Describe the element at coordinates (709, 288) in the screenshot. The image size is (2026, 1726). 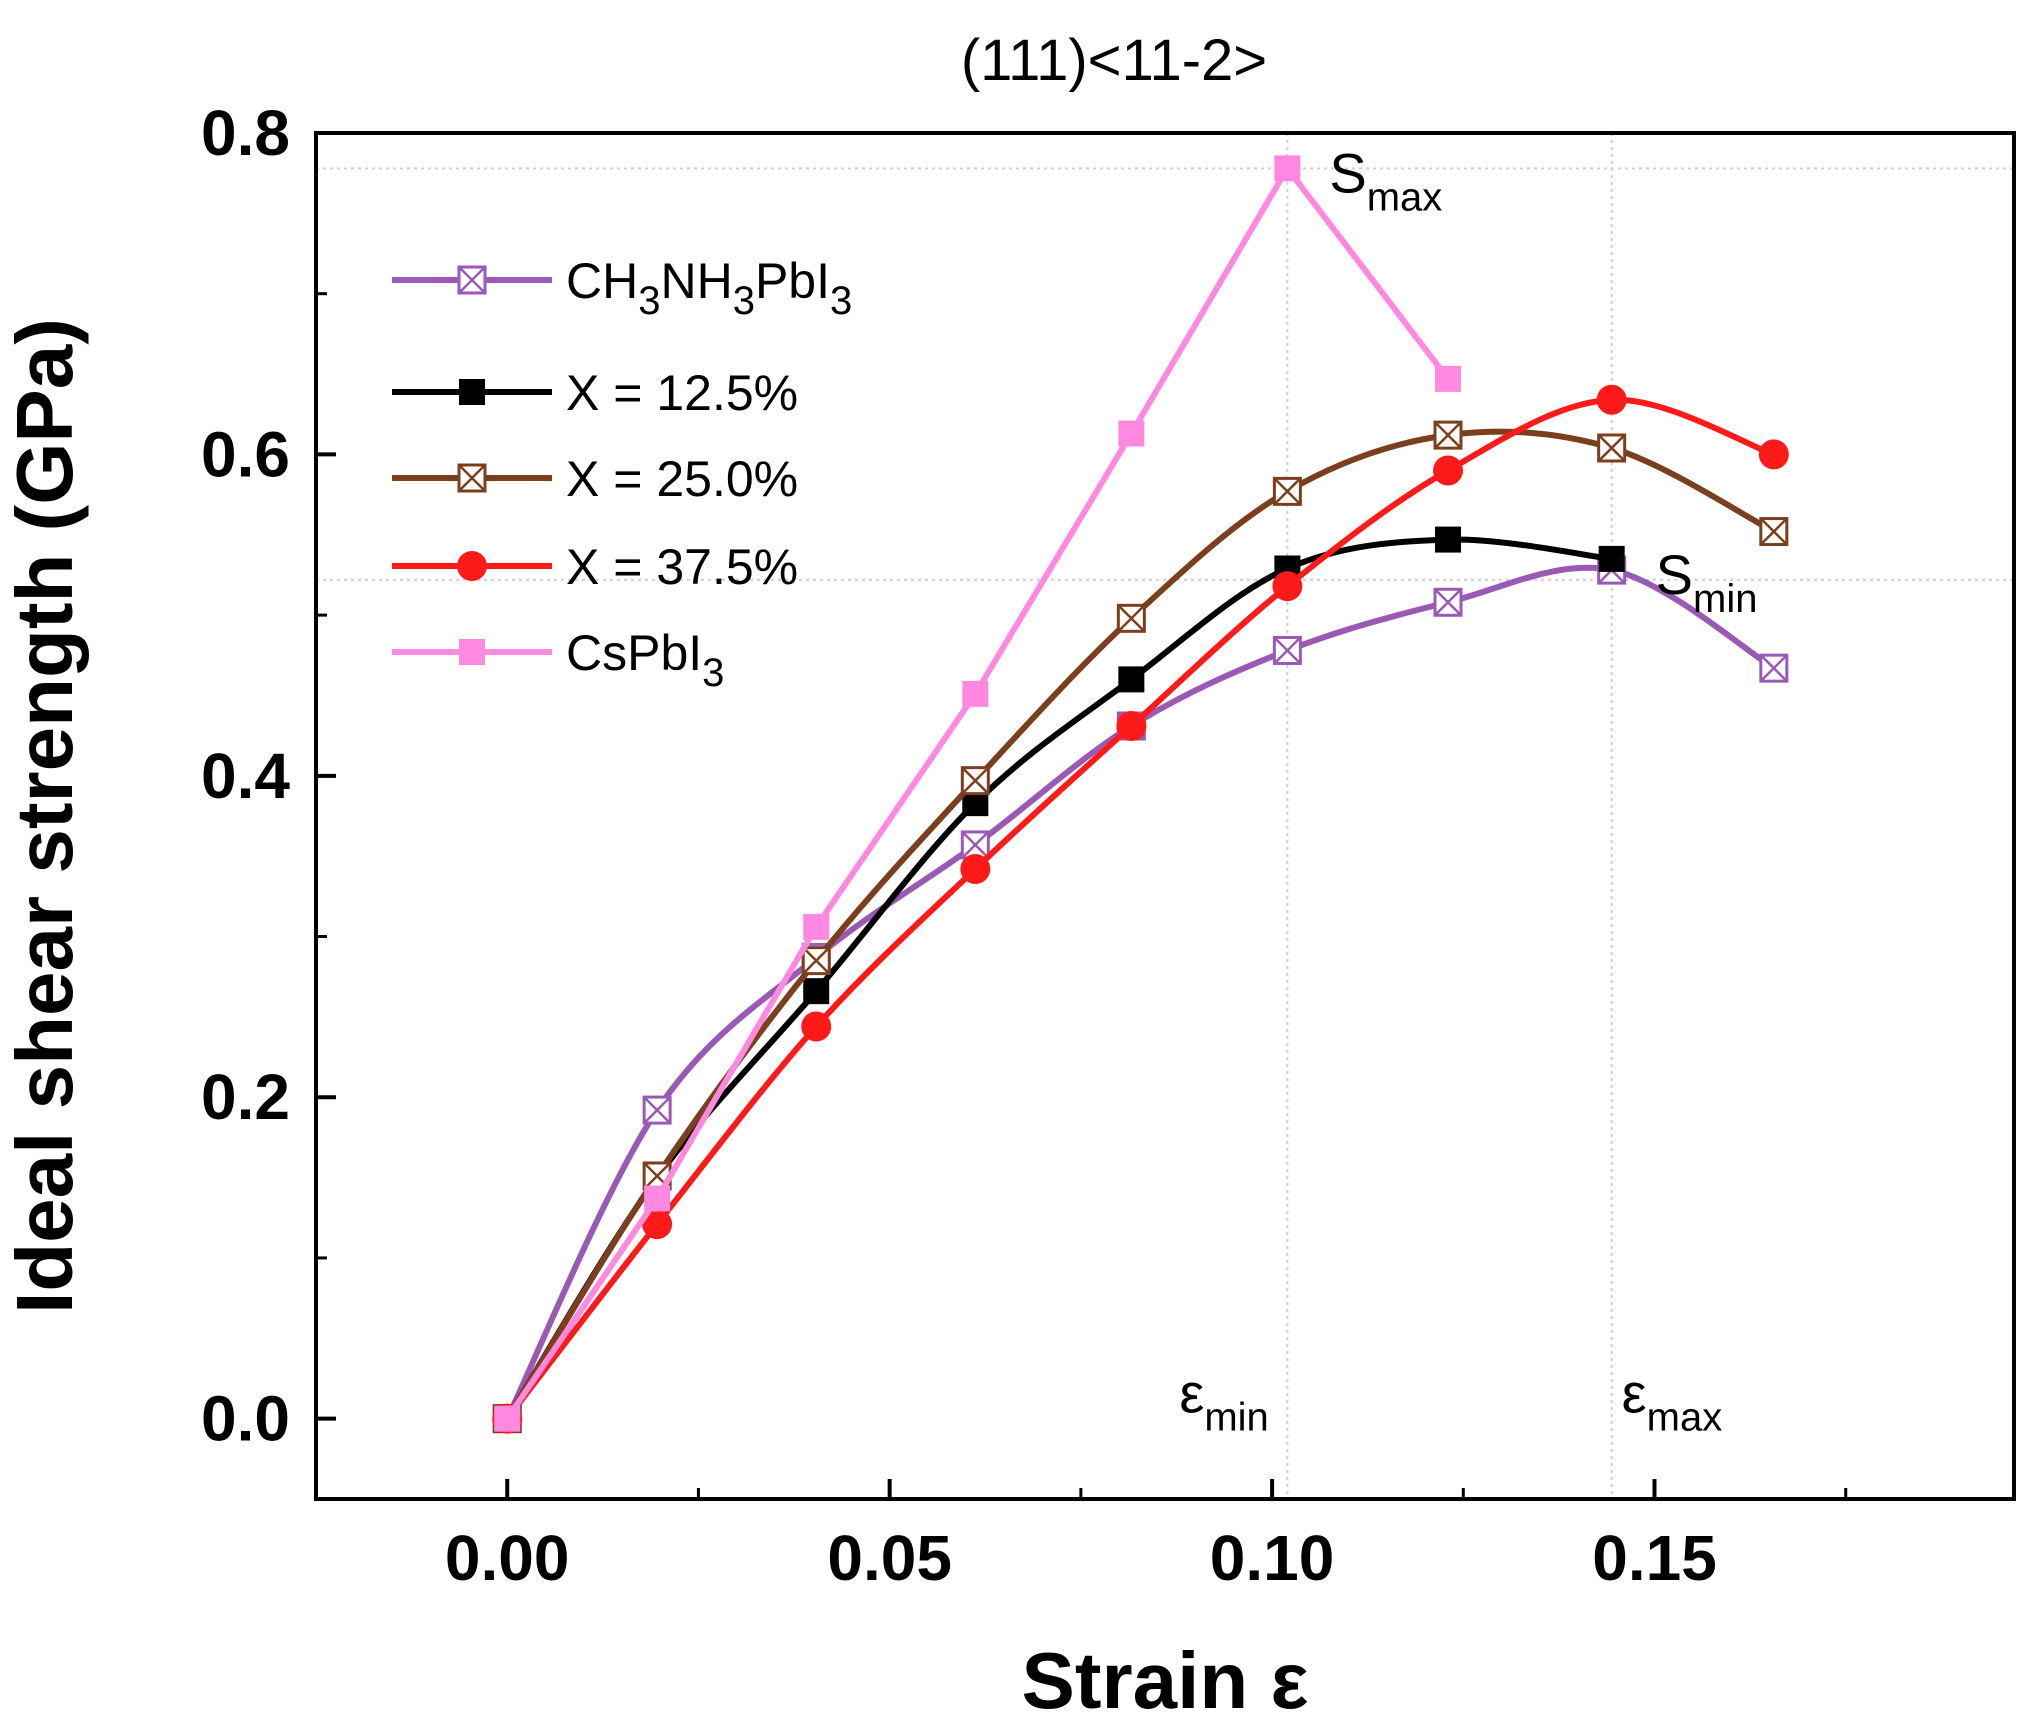
I see `legend-label-0: CH3NH3PbI3` at that location.